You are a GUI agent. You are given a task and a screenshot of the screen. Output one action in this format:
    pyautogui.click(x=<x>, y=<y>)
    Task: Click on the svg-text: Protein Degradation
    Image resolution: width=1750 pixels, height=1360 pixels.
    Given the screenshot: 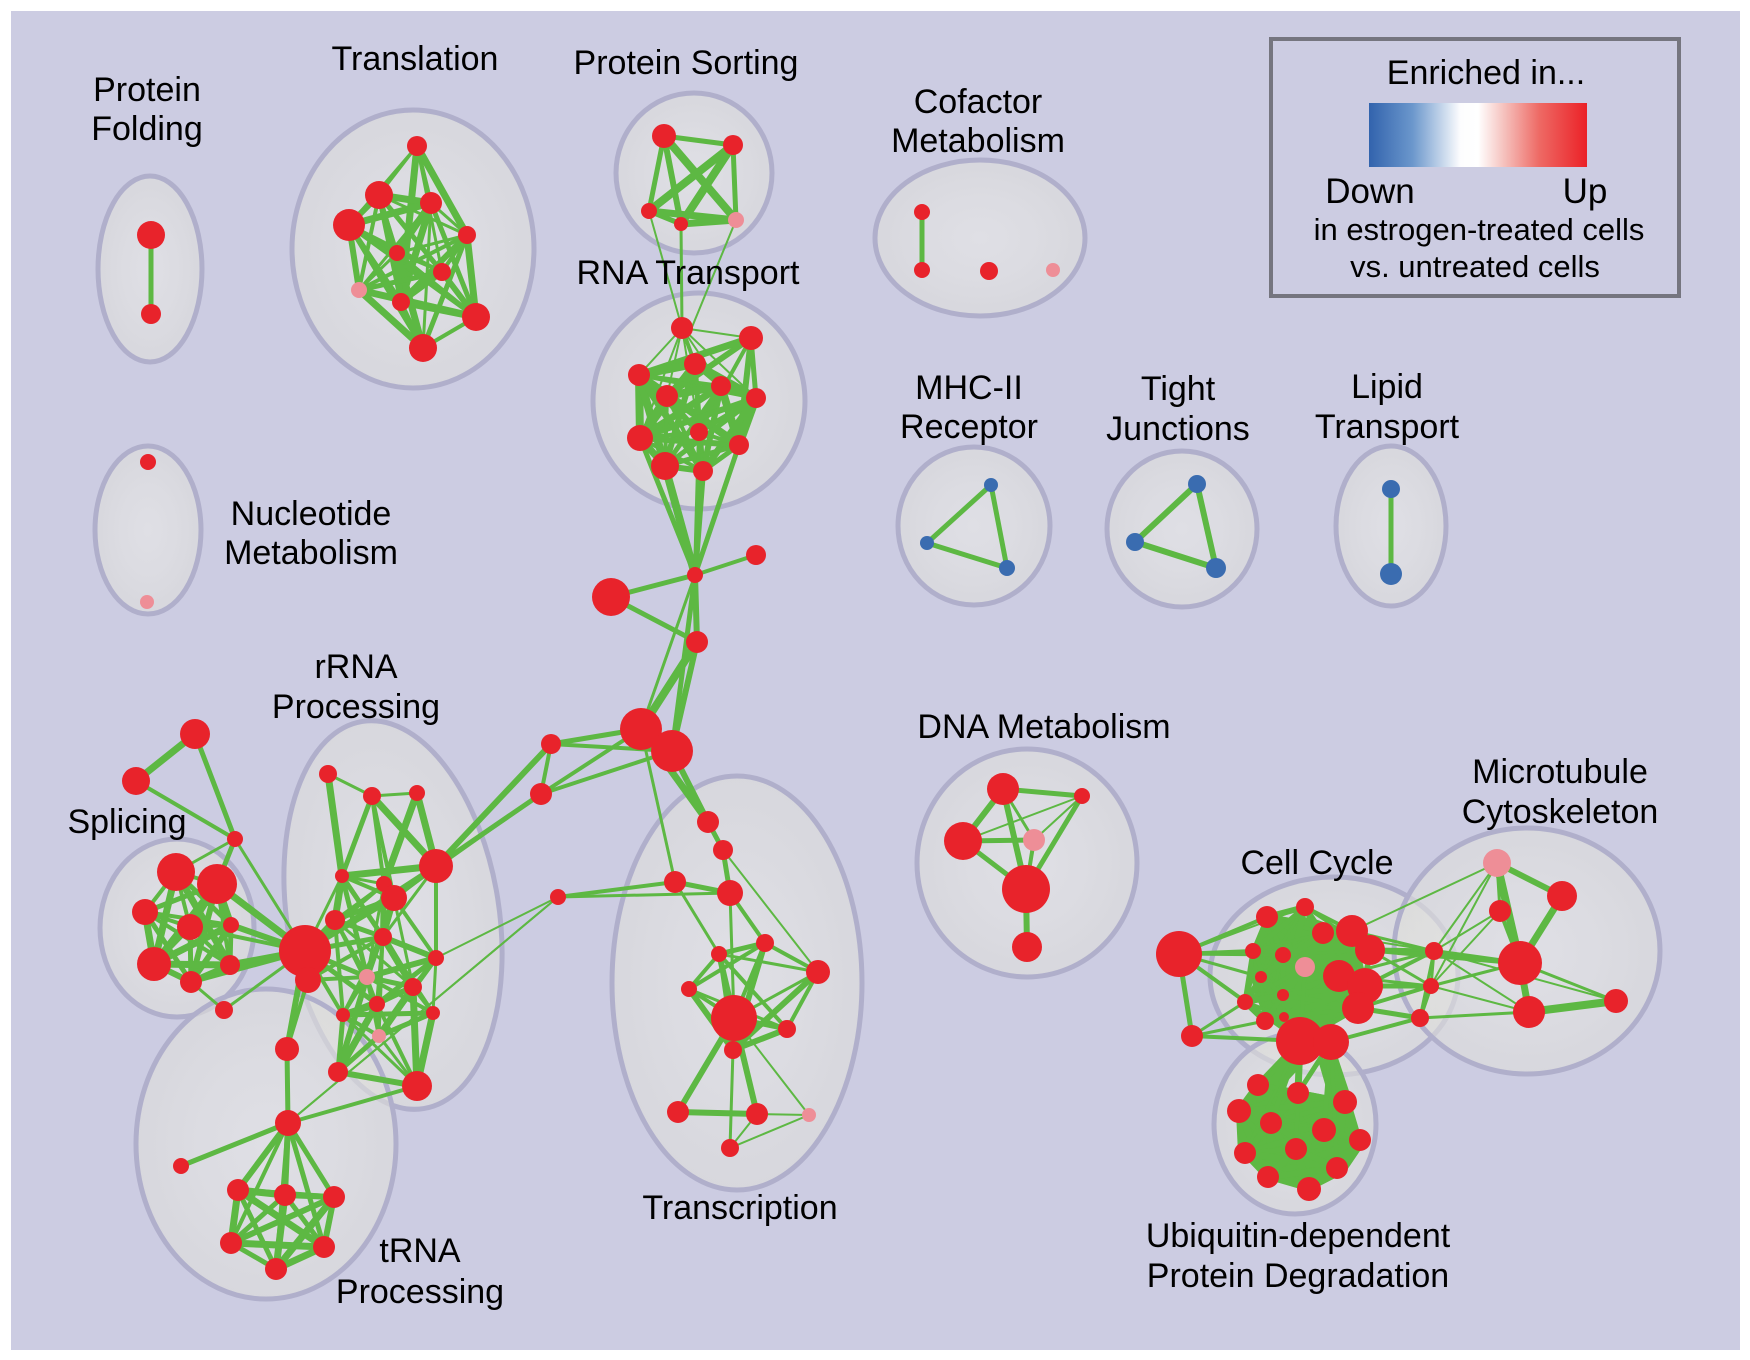 What is the action you would take?
    pyautogui.click(x=1298, y=1276)
    